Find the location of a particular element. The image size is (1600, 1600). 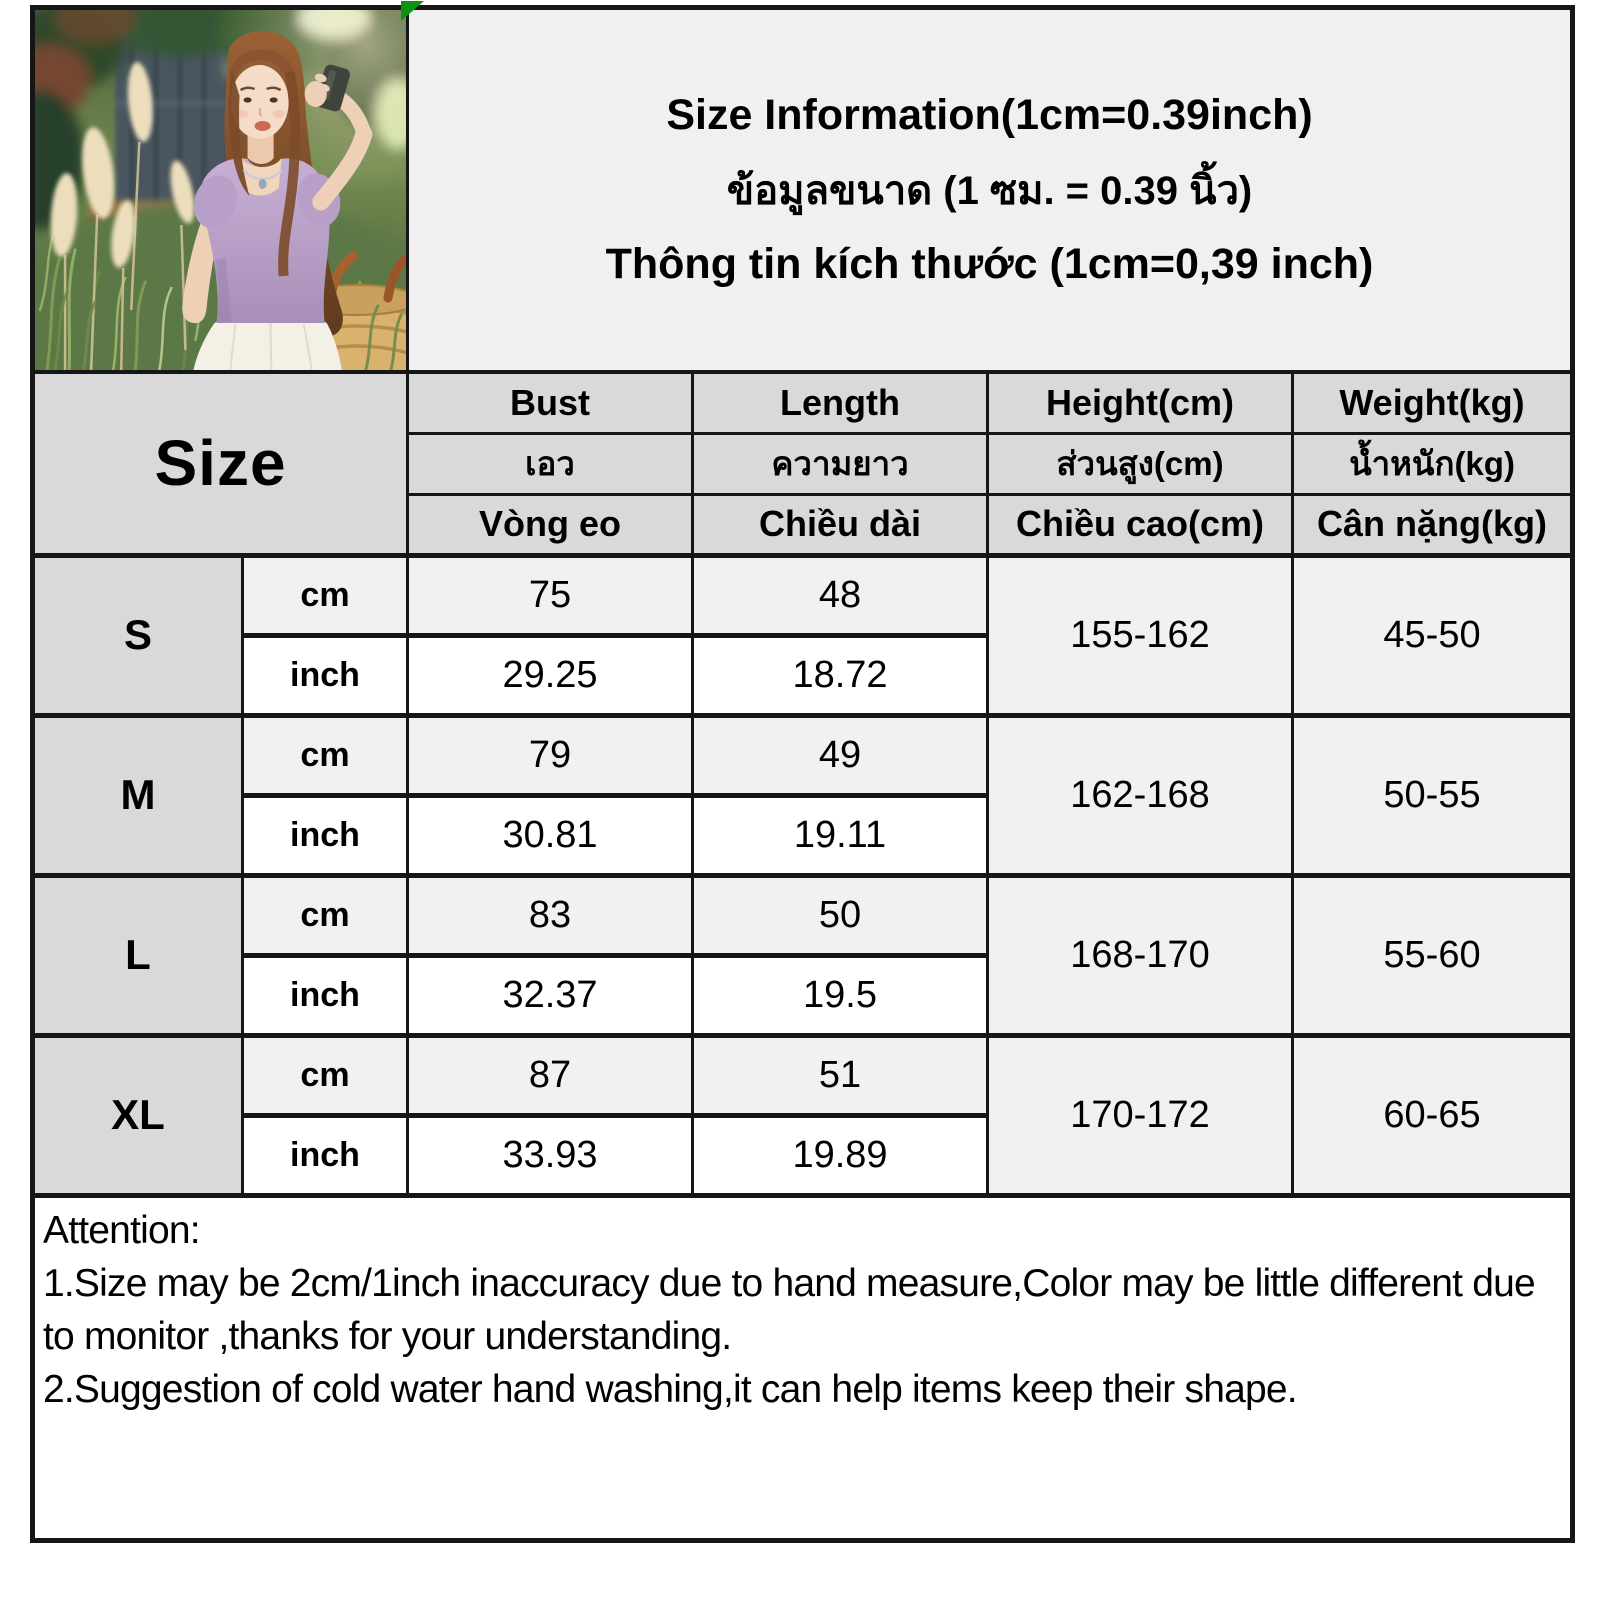

col-header-length-en: Length is located at coordinates (840, 402).